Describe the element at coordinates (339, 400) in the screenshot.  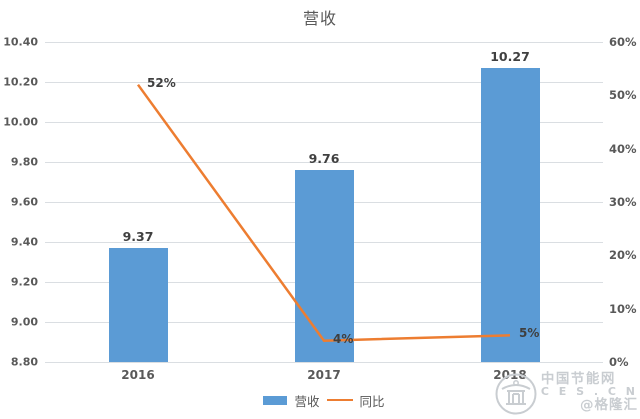
I see `legend-line-swatch` at that location.